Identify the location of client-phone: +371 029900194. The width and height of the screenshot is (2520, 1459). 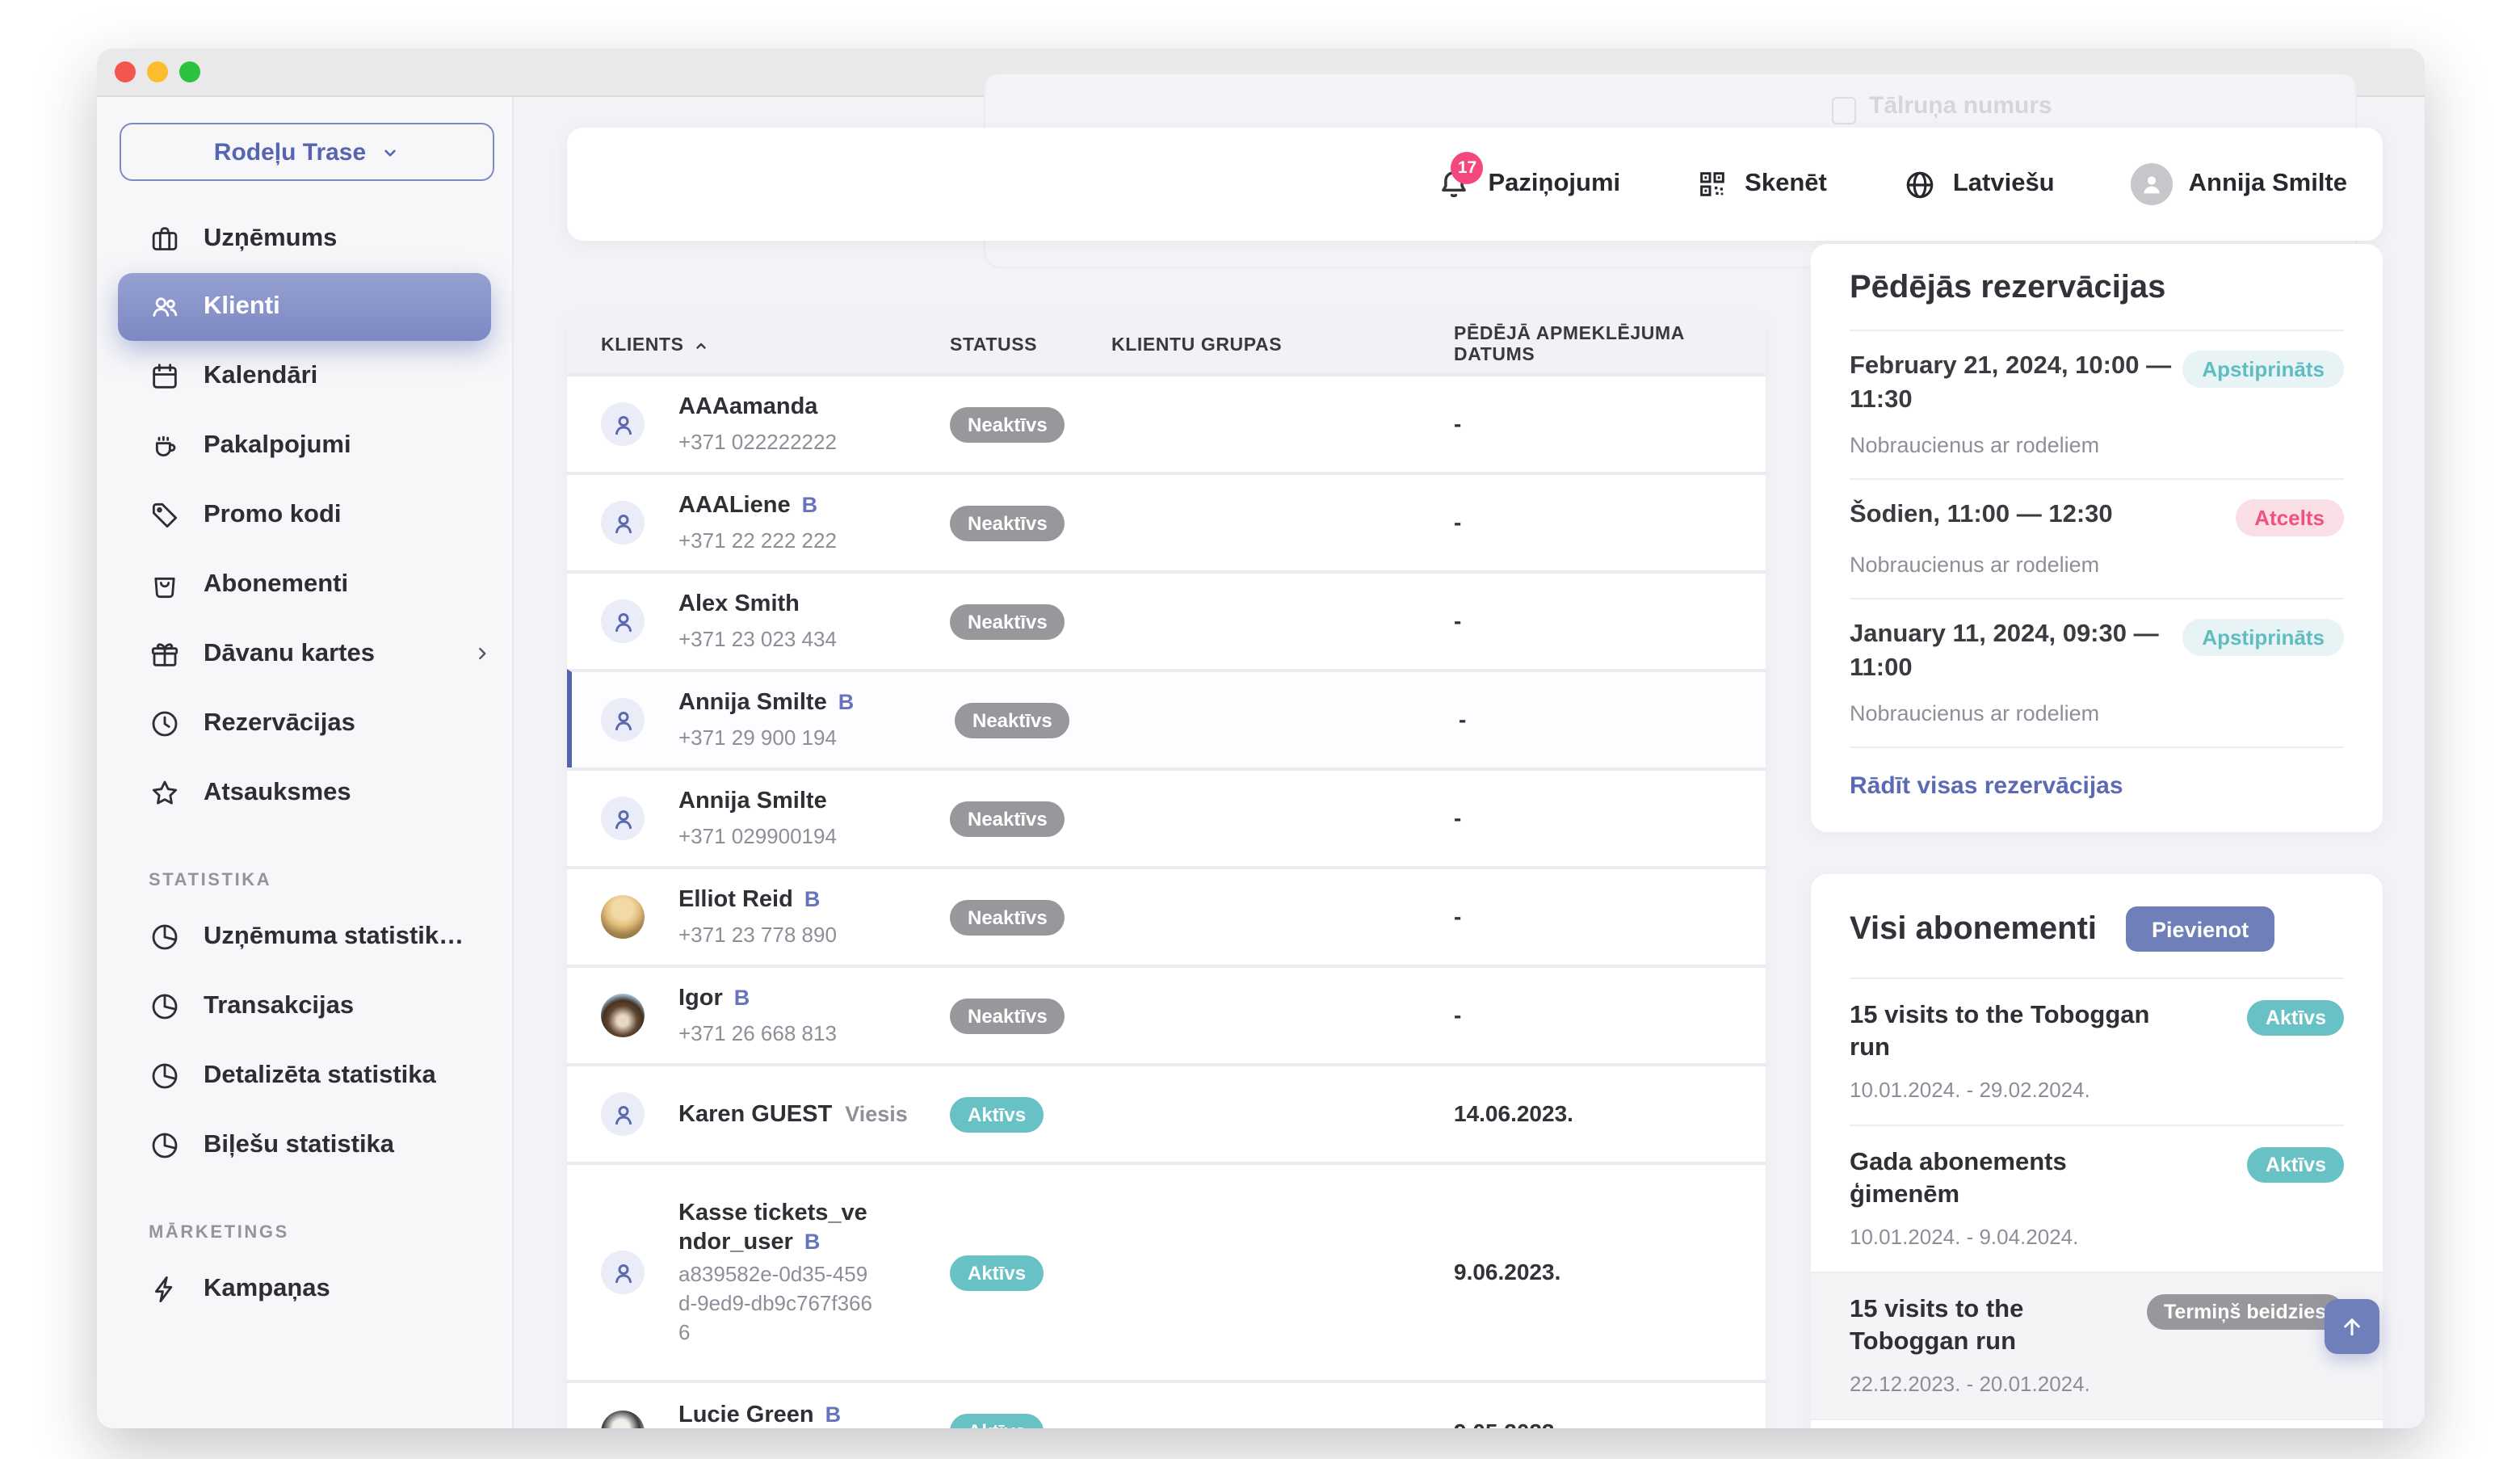
(757, 835).